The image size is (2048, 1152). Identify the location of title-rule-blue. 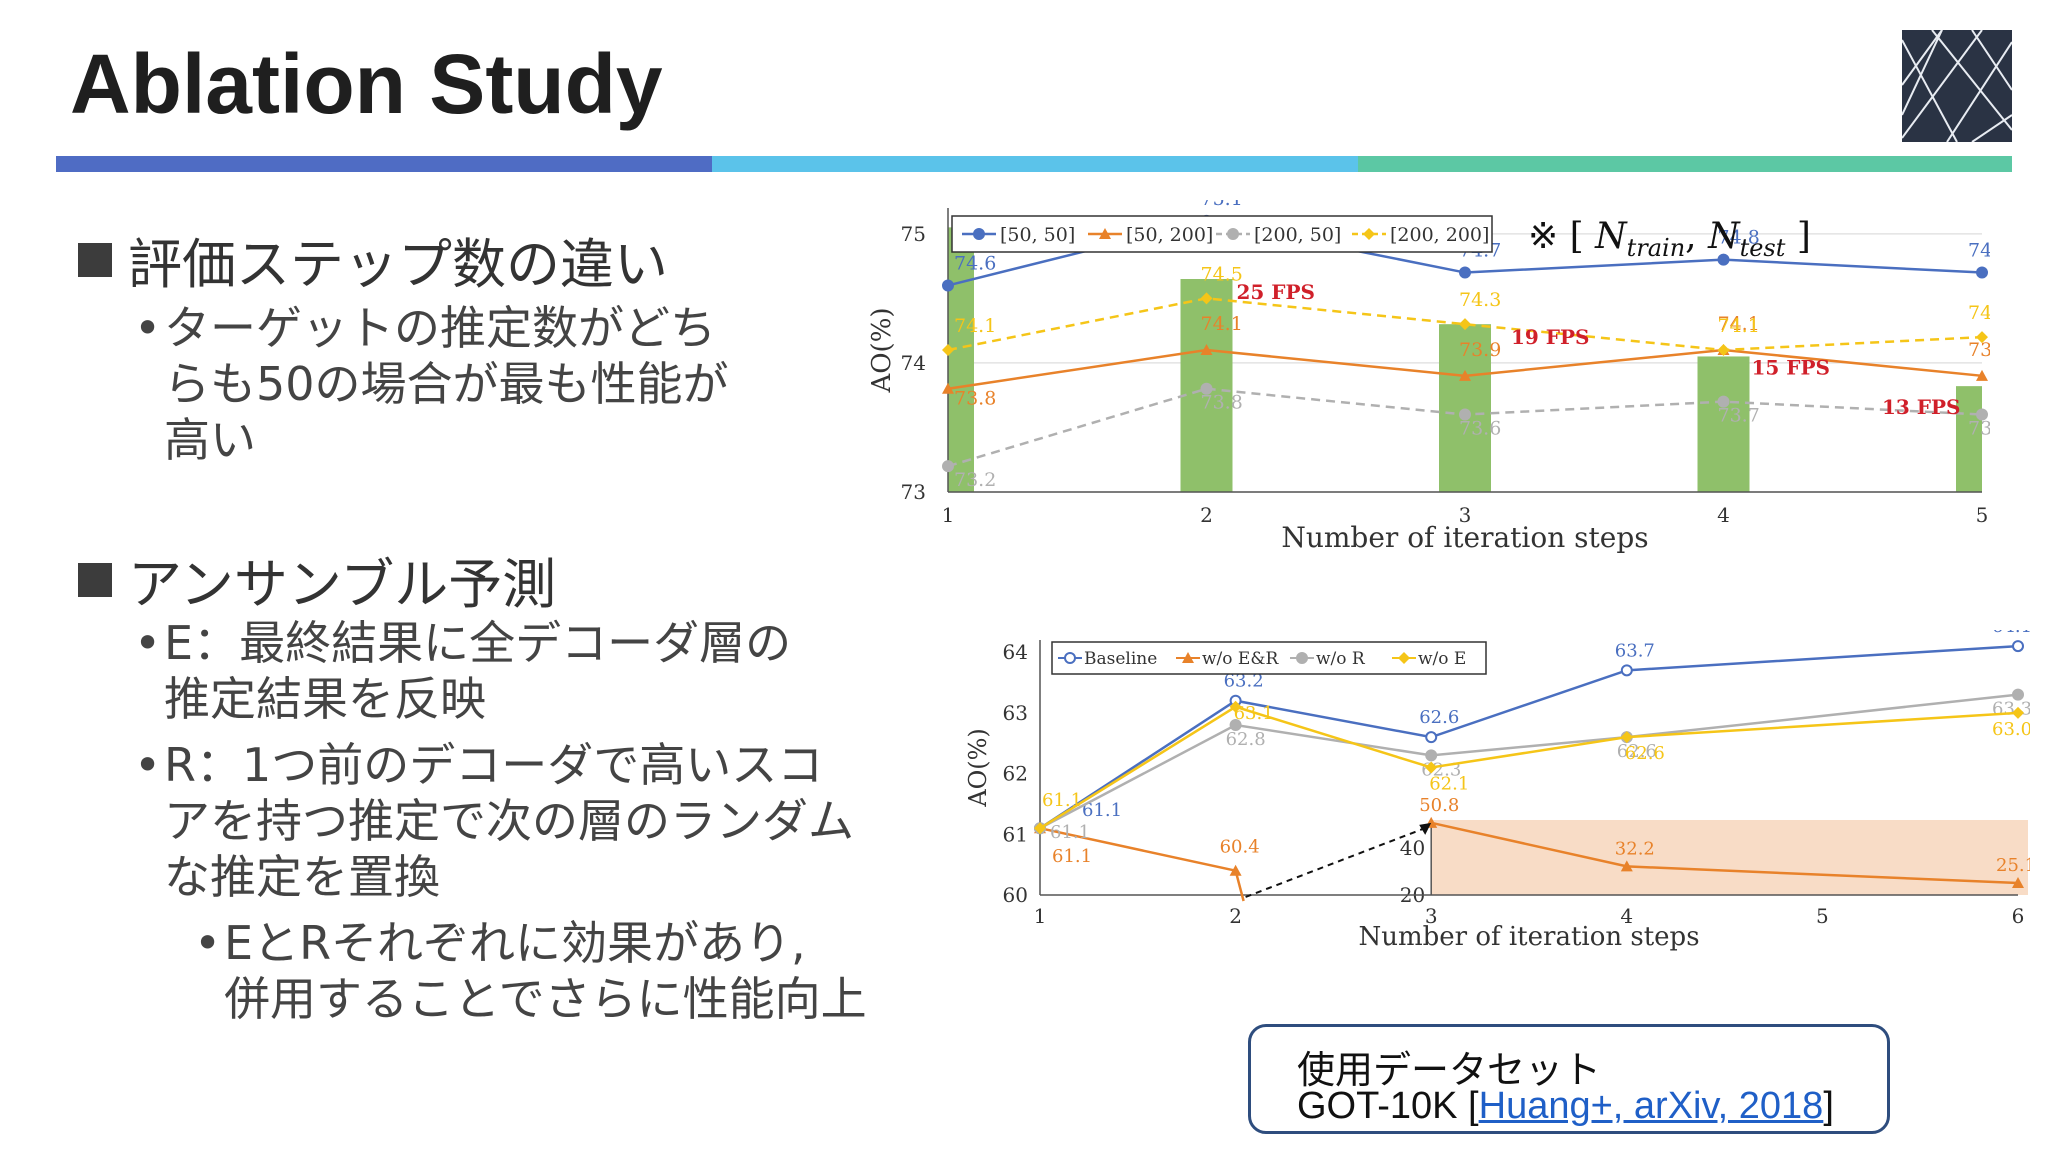
(384, 164).